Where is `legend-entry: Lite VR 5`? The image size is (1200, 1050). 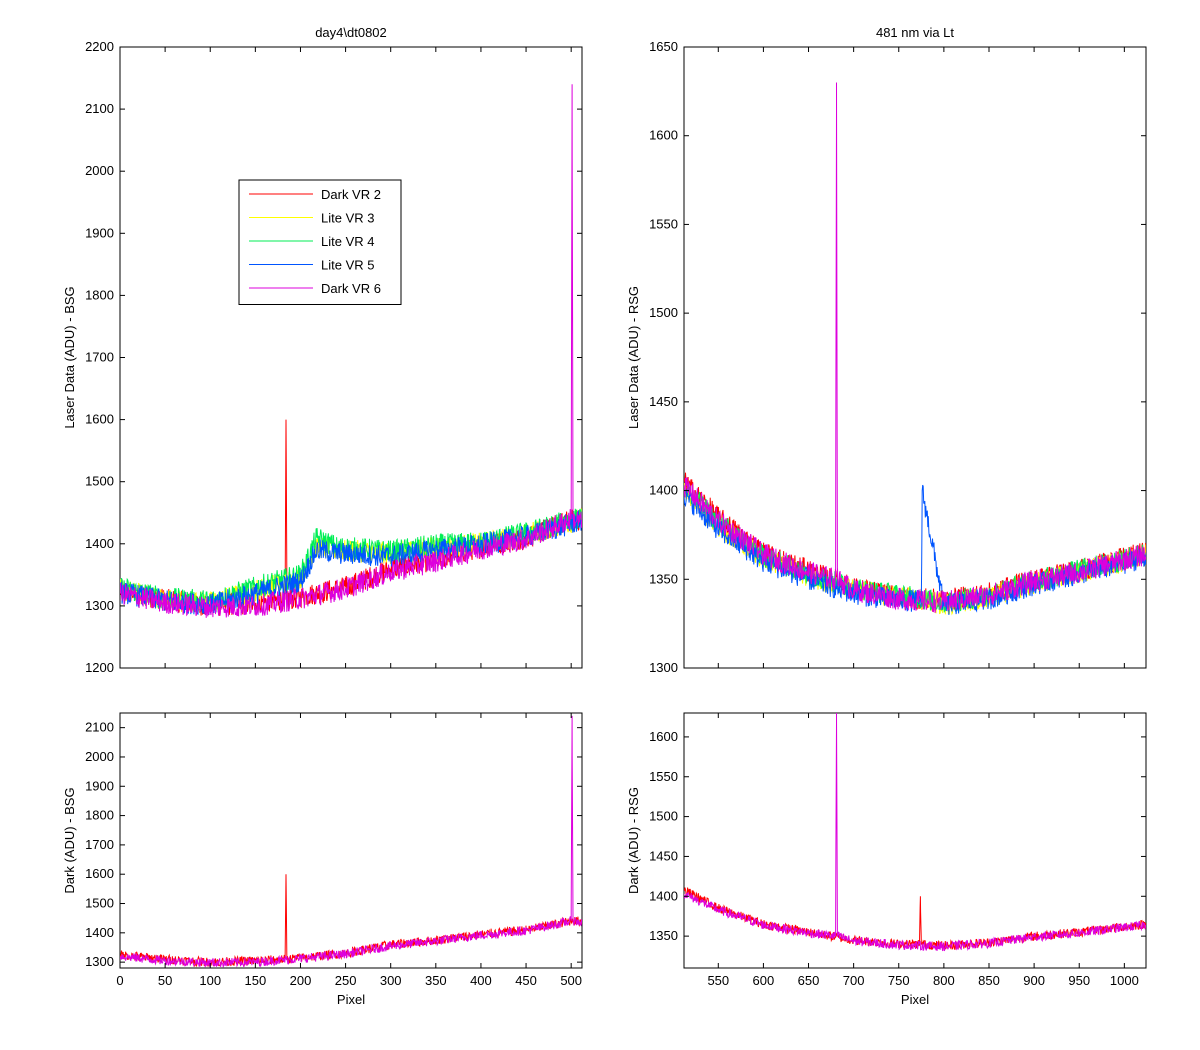 legend-entry: Lite VR 5 is located at coordinates (347, 265).